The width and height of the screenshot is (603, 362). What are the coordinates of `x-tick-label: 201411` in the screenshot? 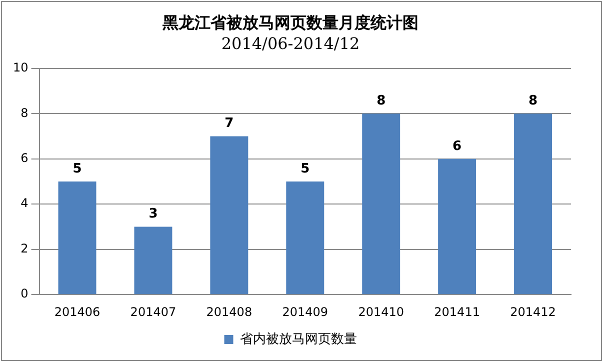 It's located at (457, 311).